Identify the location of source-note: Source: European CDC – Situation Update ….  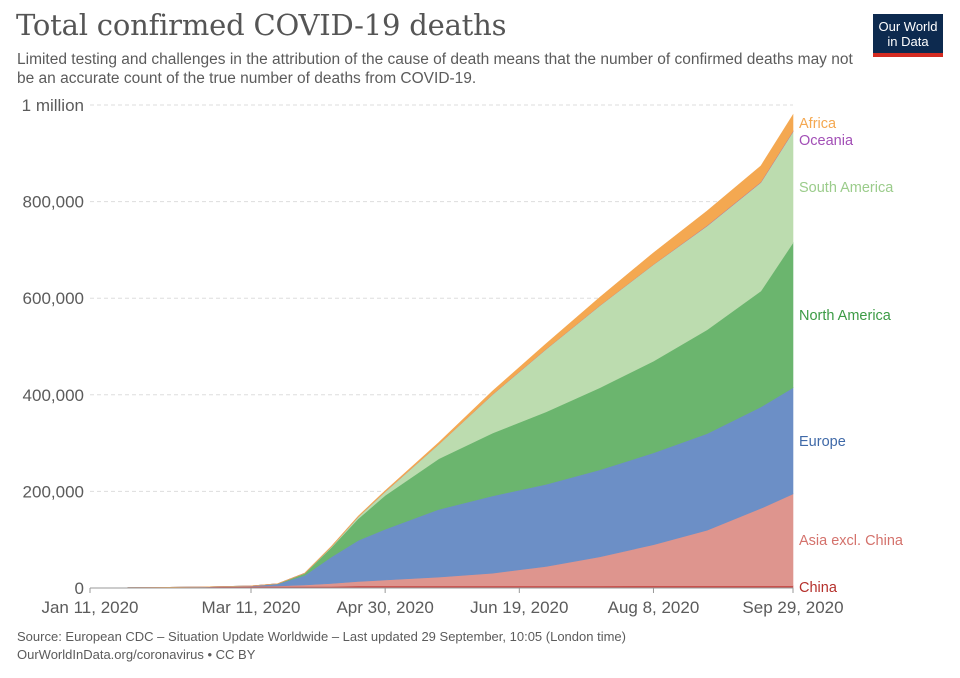
(321, 636).